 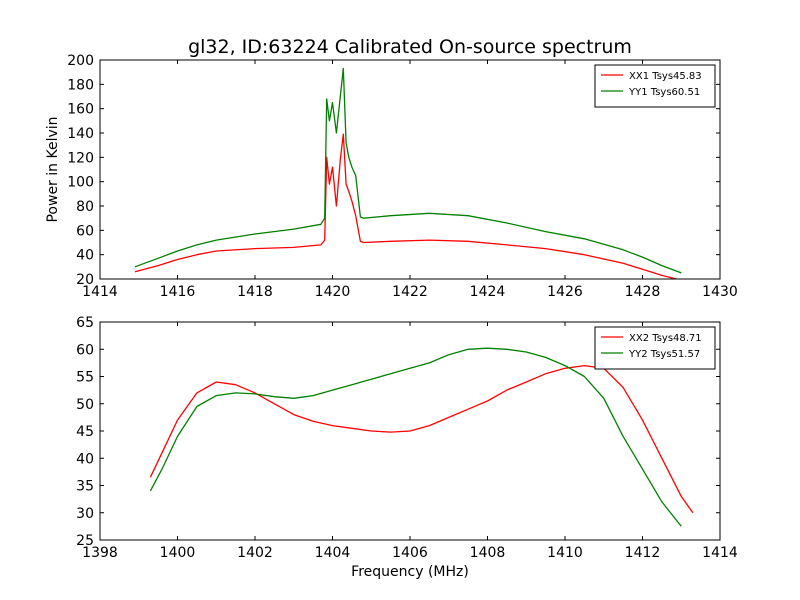 I want to click on top-y-tick-label: 60, so click(x=85, y=231).